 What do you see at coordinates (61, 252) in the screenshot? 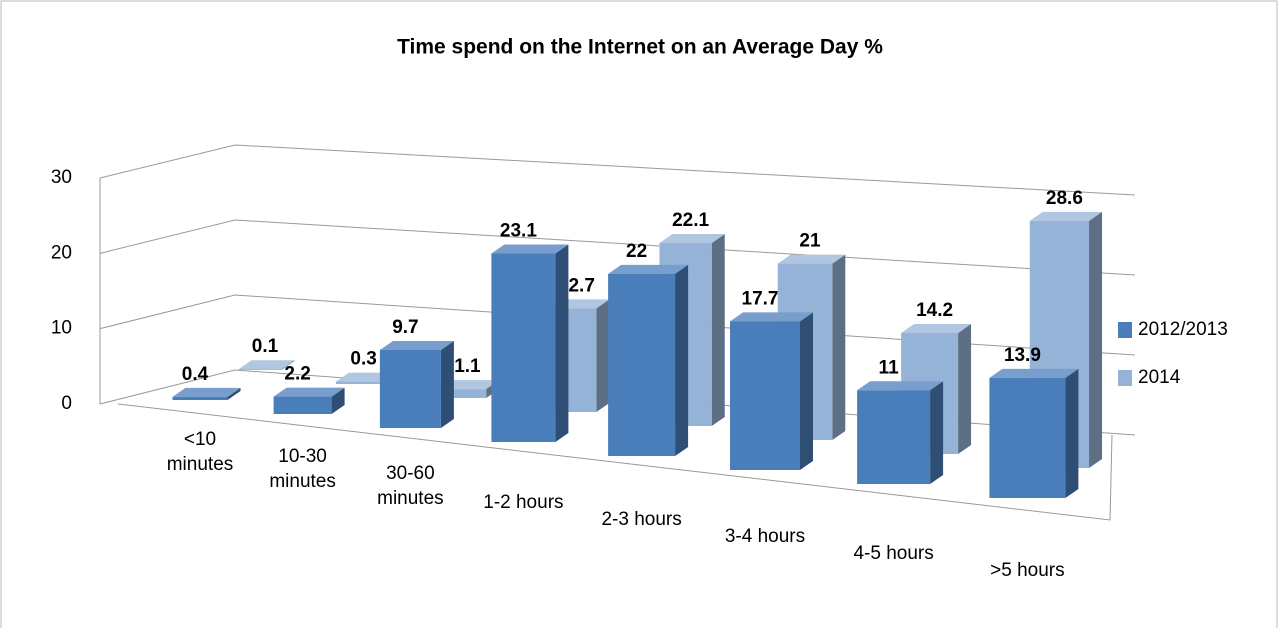
I see `y-tick-label: 20` at bounding box center [61, 252].